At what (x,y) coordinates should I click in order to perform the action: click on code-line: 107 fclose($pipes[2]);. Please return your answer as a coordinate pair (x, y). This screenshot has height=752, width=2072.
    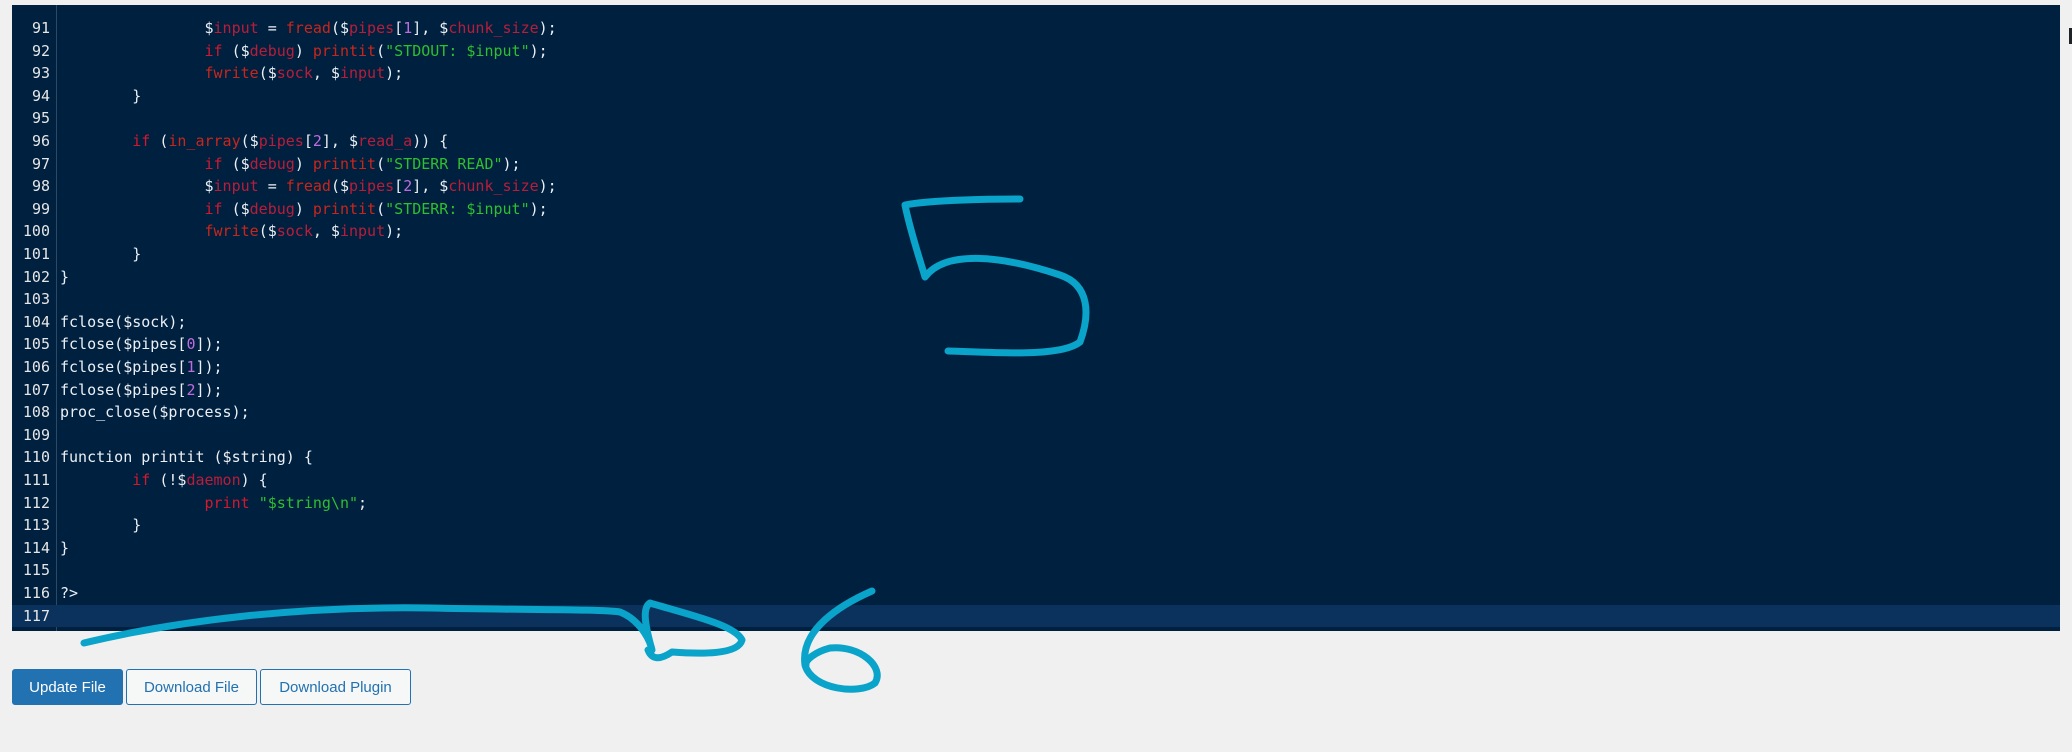
    Looking at the image, I should click on (1036, 390).